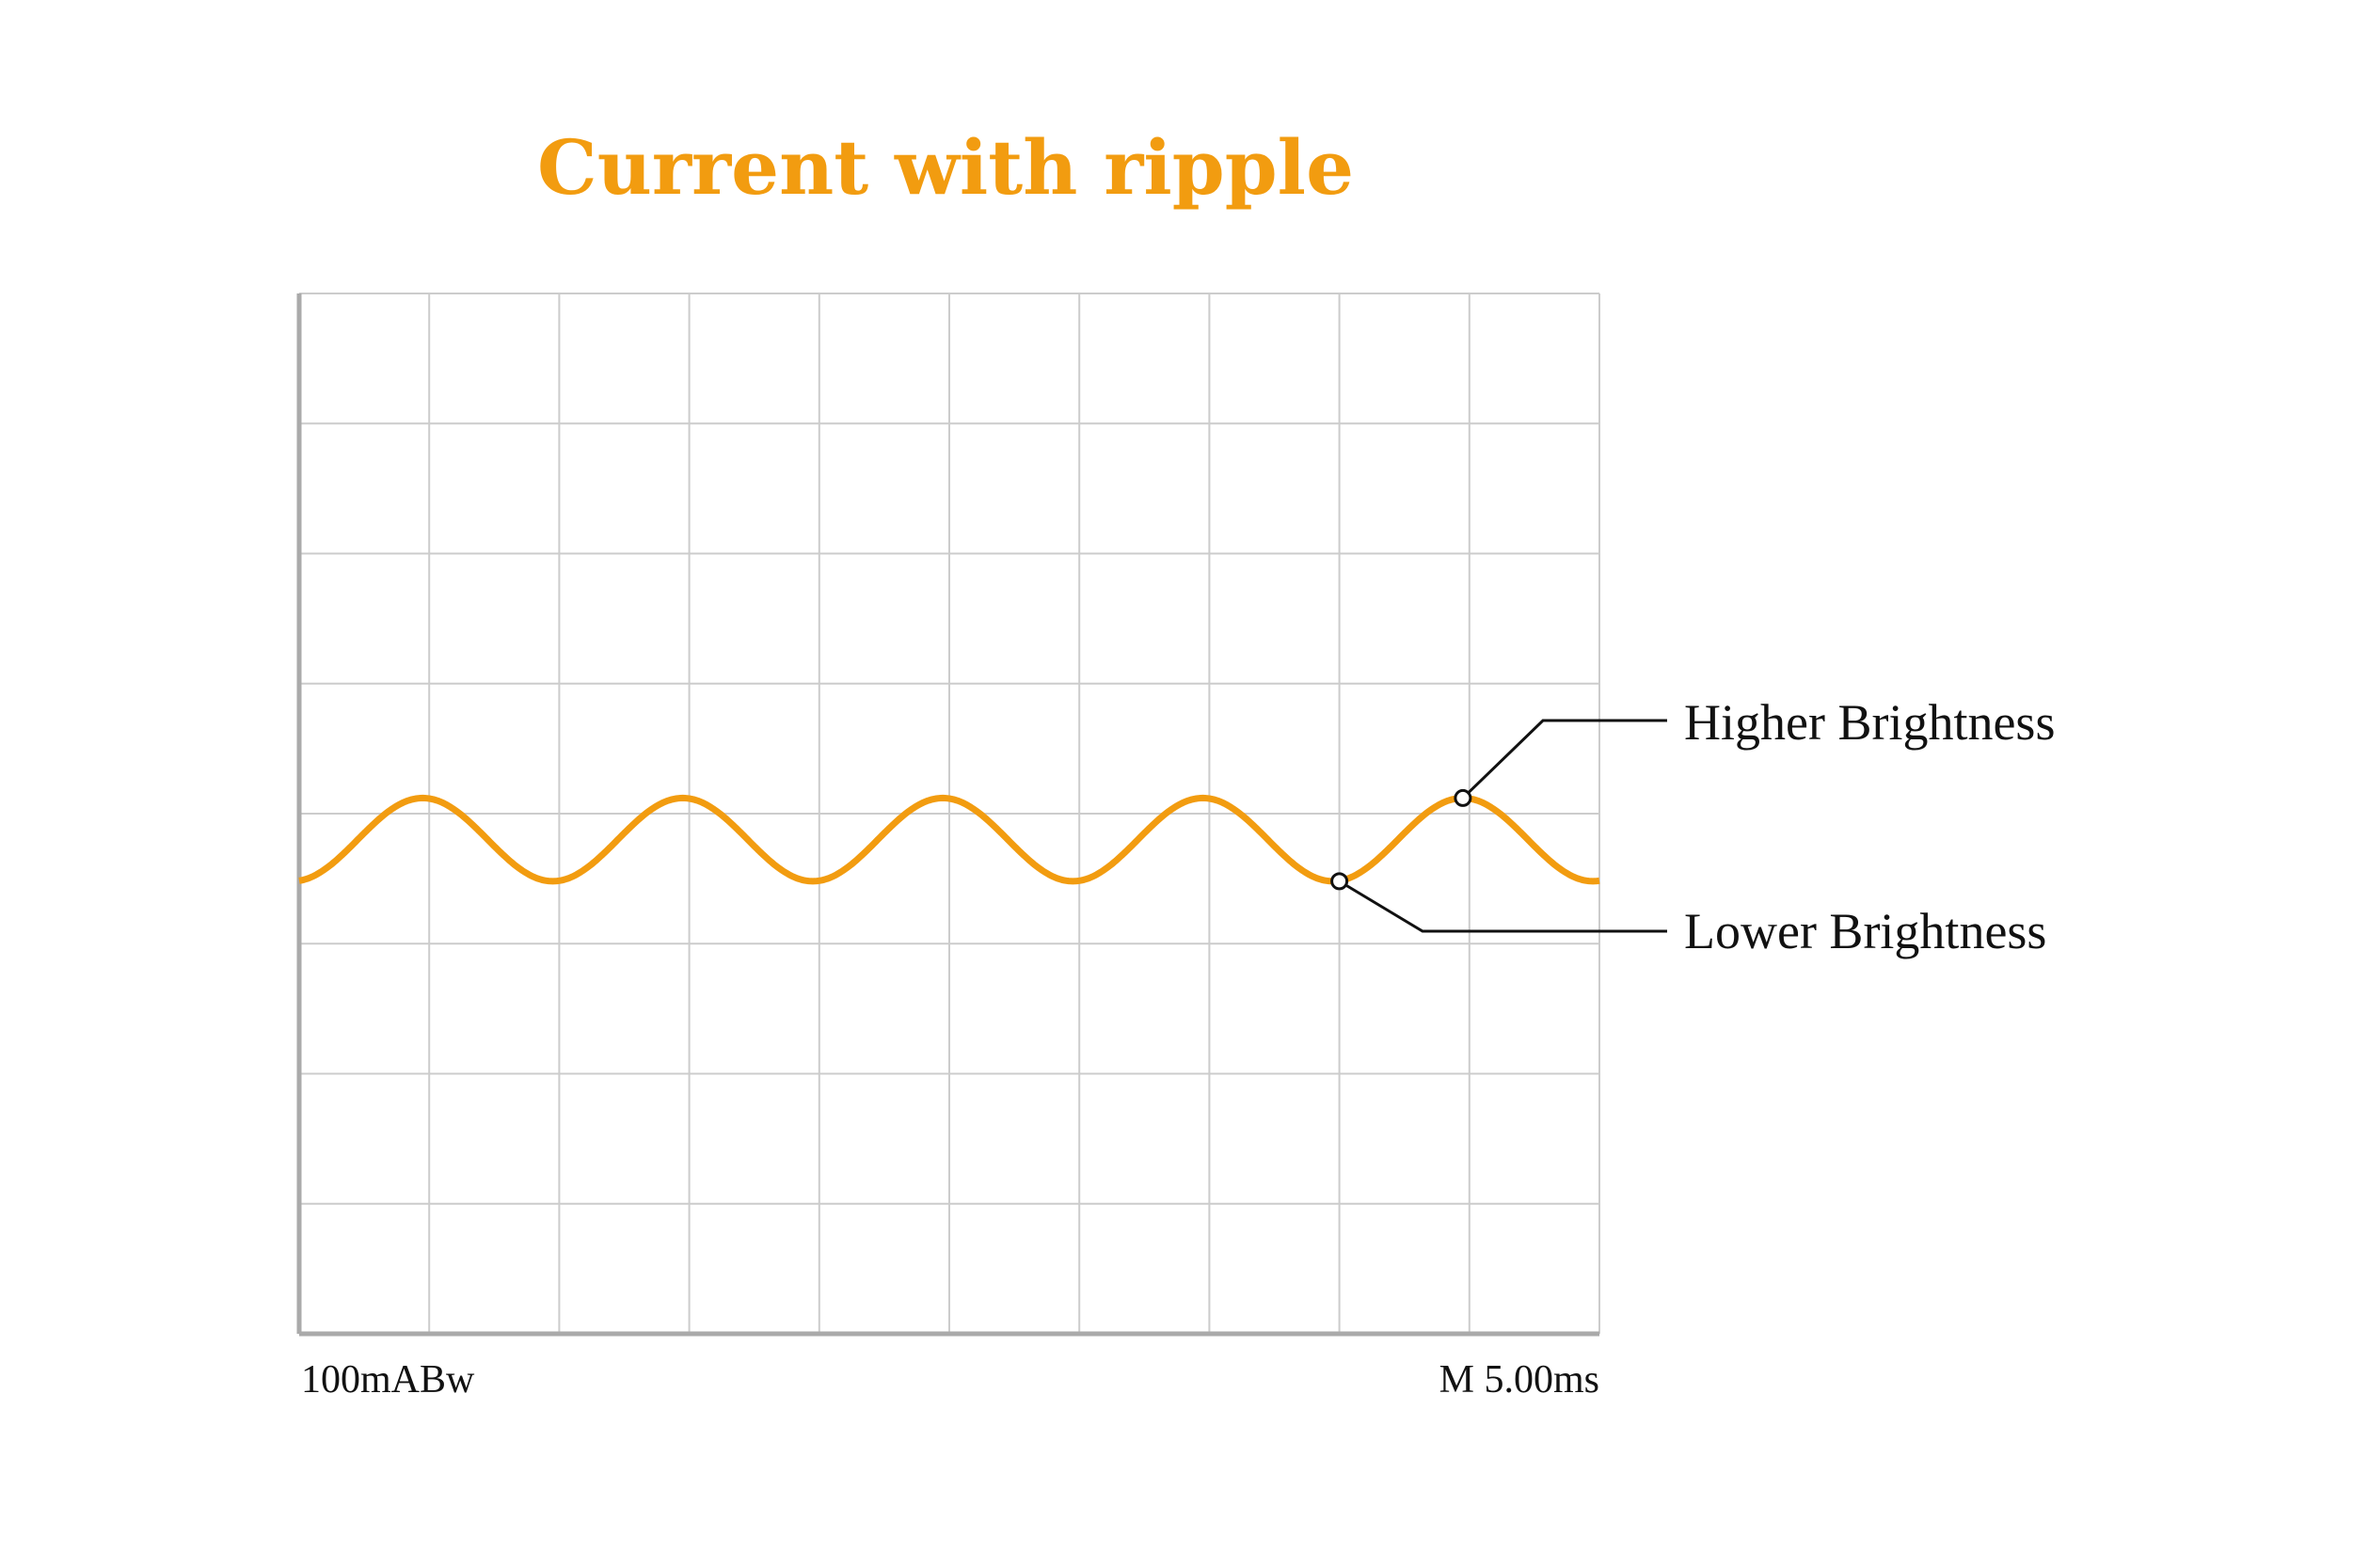  Describe the element at coordinates (945, 167) in the screenshot. I see `chart-title: Current with ripple` at that location.